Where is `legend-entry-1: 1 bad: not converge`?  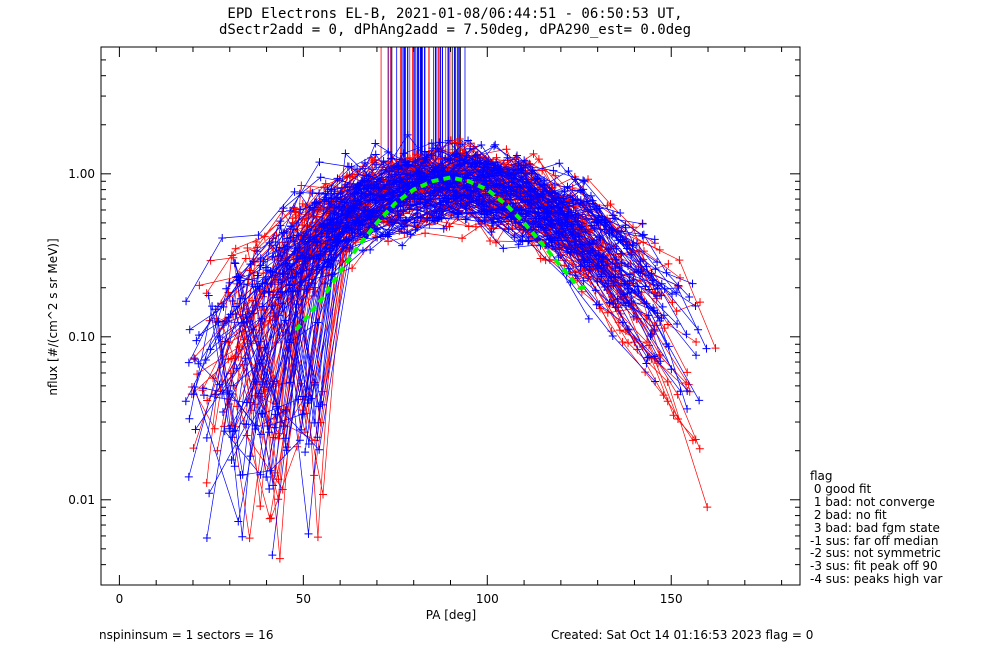
legend-entry-1: 1 bad: not converge is located at coordinates (876, 502).